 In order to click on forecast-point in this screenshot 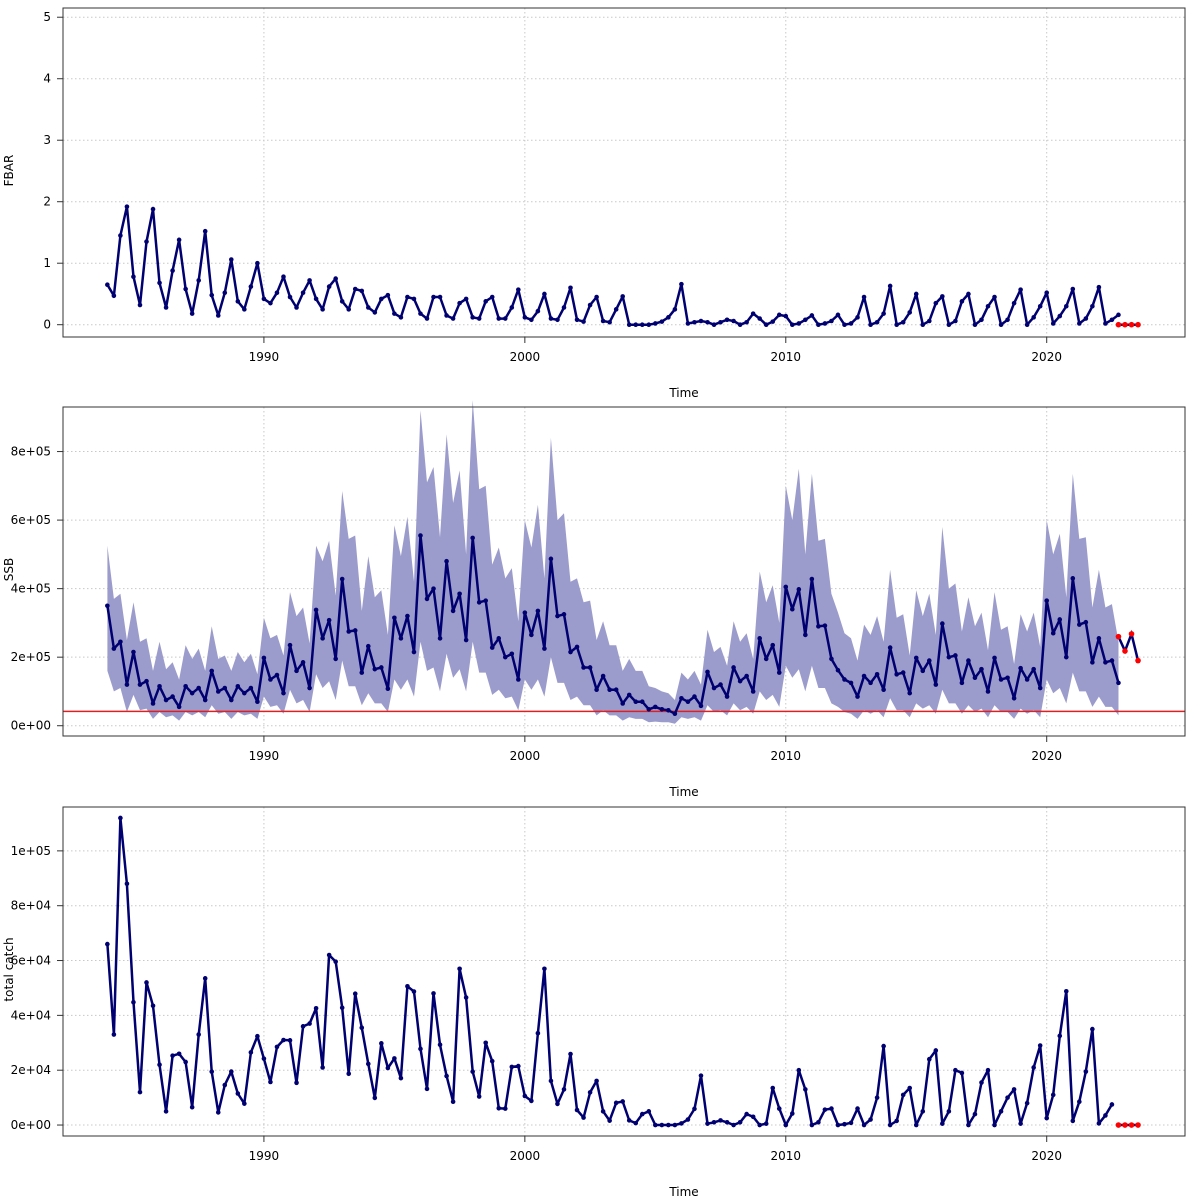, I will do `click(1118, 636)`.